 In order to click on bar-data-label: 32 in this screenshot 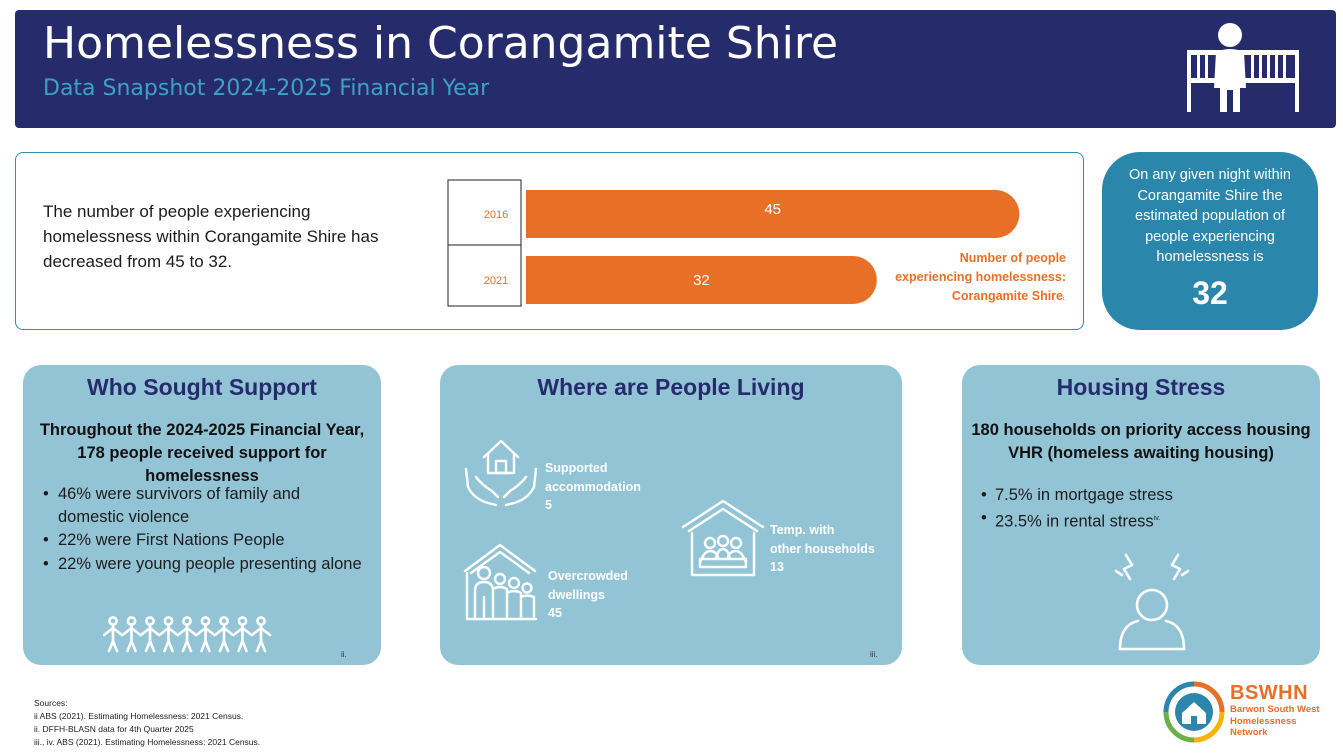, I will do `click(701, 280)`.